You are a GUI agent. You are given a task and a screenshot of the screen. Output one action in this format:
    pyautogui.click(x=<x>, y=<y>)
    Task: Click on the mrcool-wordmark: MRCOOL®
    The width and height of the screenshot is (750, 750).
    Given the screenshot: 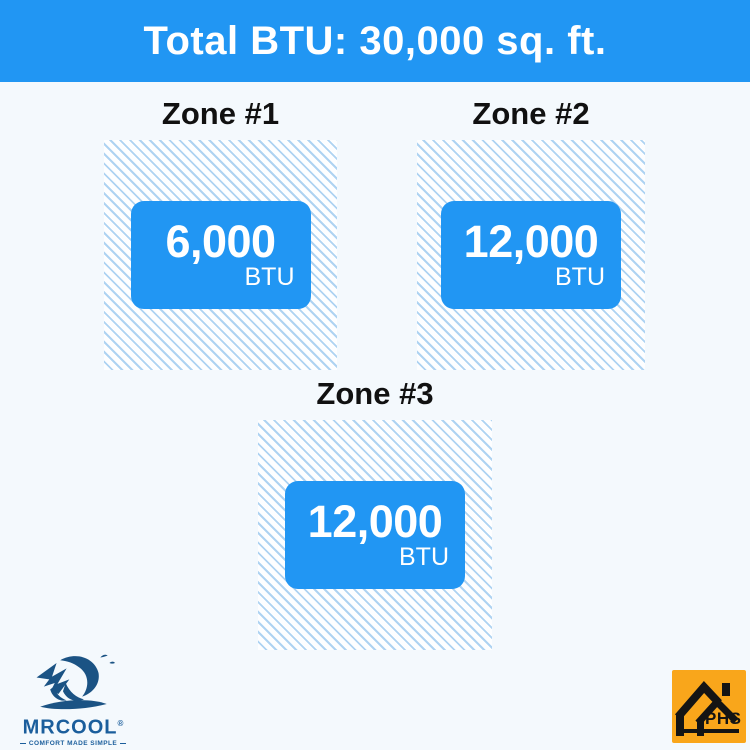 What is the action you would take?
    pyautogui.click(x=73, y=726)
    